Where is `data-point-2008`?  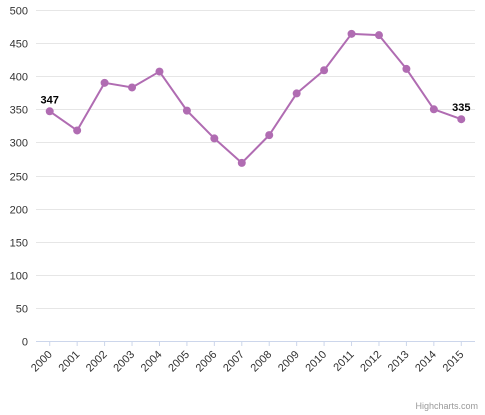 data-point-2008 is located at coordinates (269, 135).